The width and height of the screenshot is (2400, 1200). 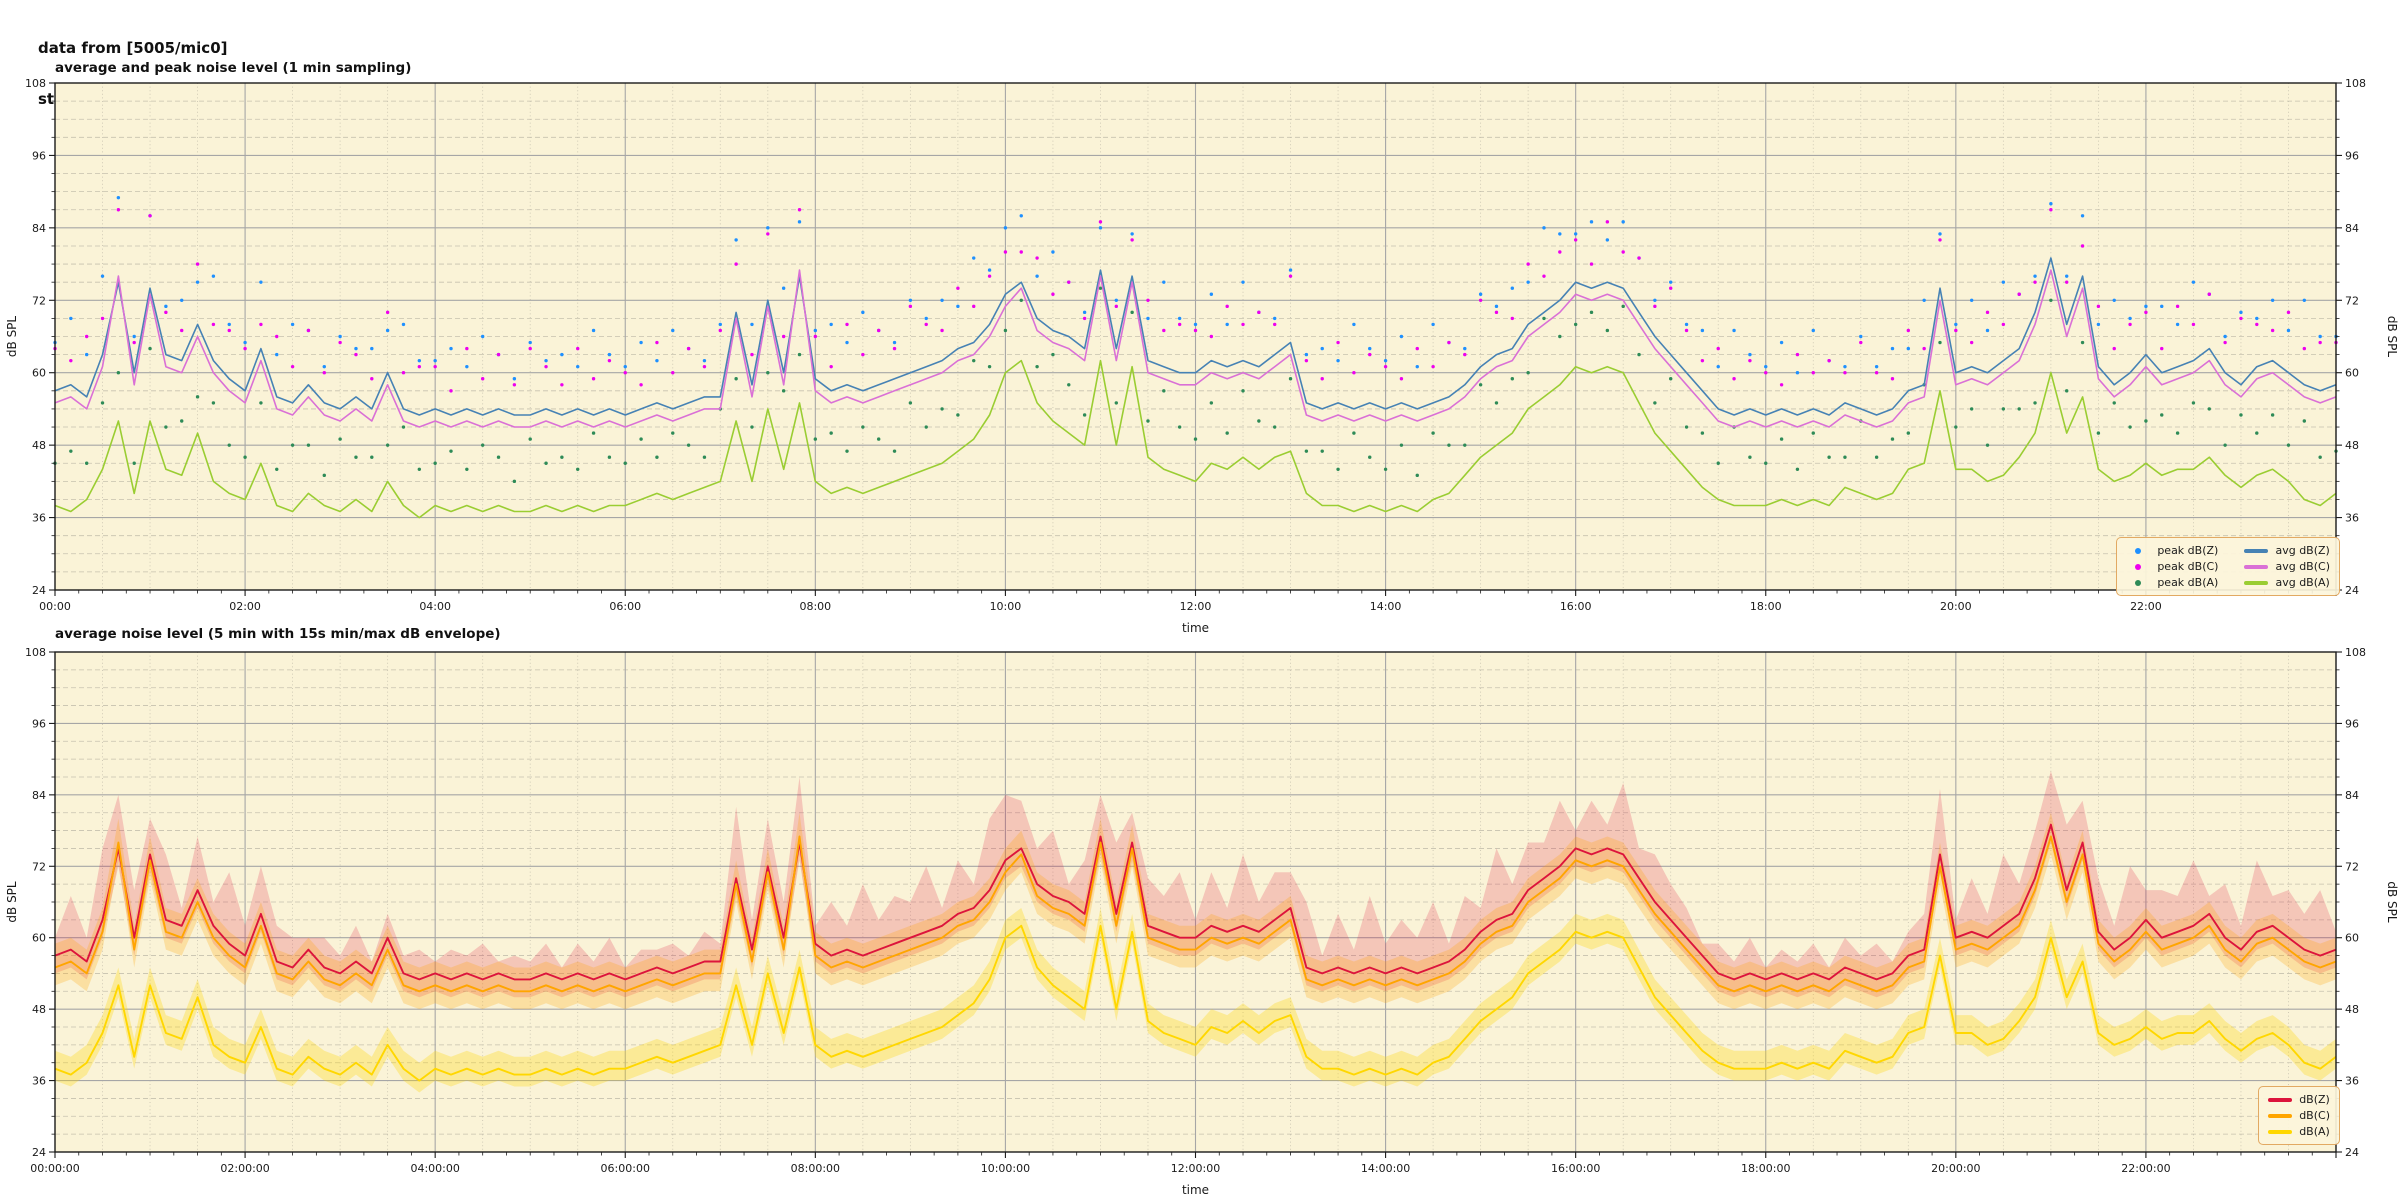 What do you see at coordinates (1385, 1168) in the screenshot?
I see `svg-text: 14:00:00` at bounding box center [1385, 1168].